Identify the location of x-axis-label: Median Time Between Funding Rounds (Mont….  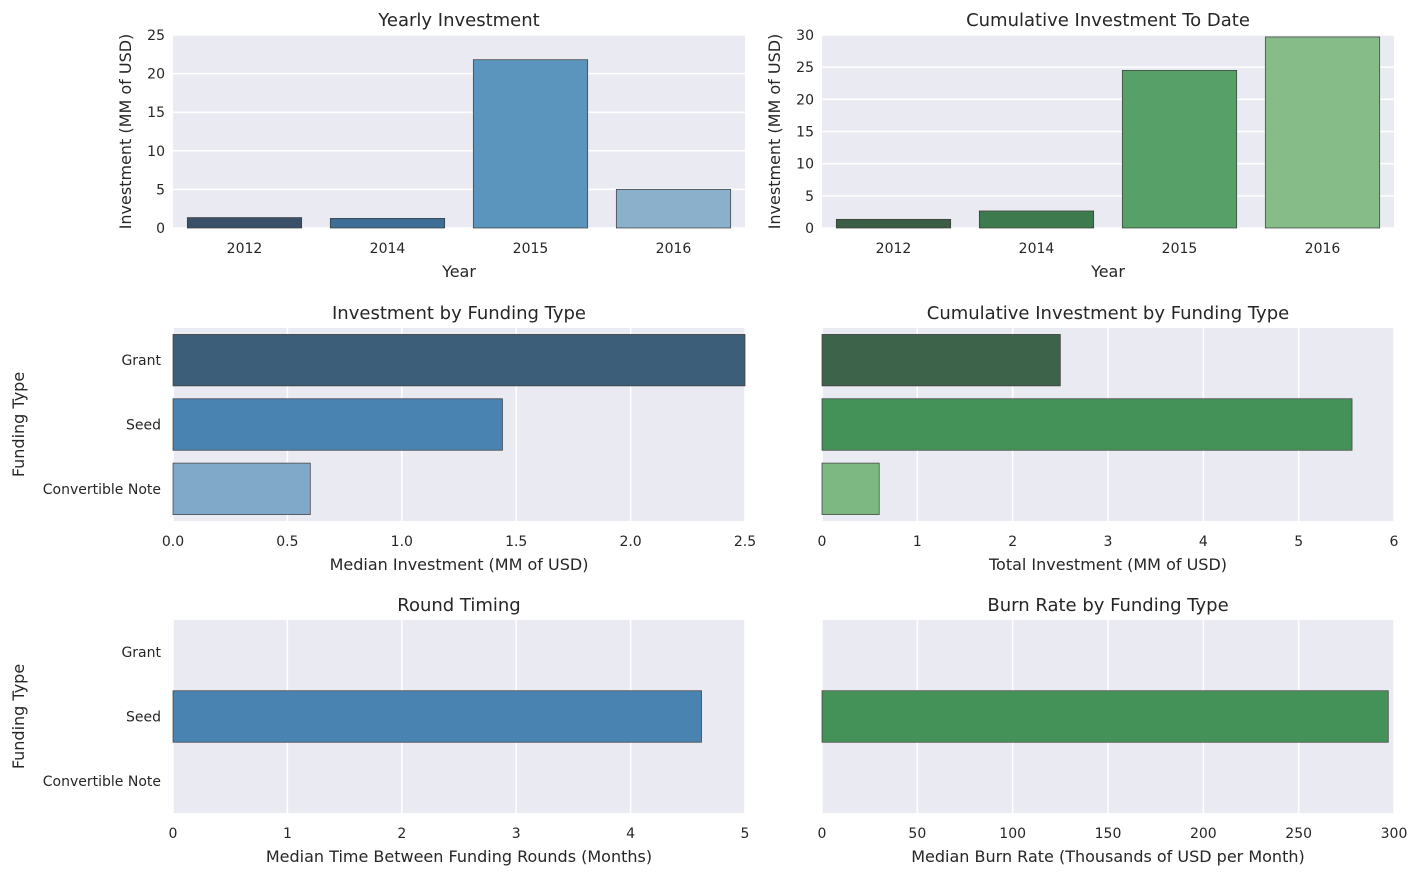
(459, 856).